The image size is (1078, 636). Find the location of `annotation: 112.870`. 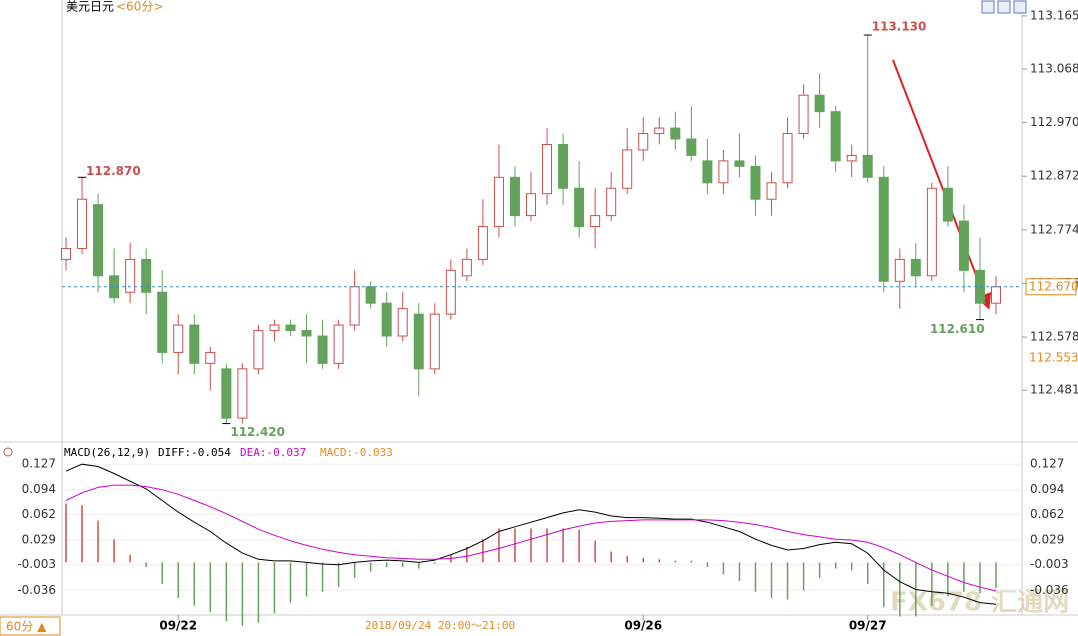

annotation: 112.870 is located at coordinates (113, 171).